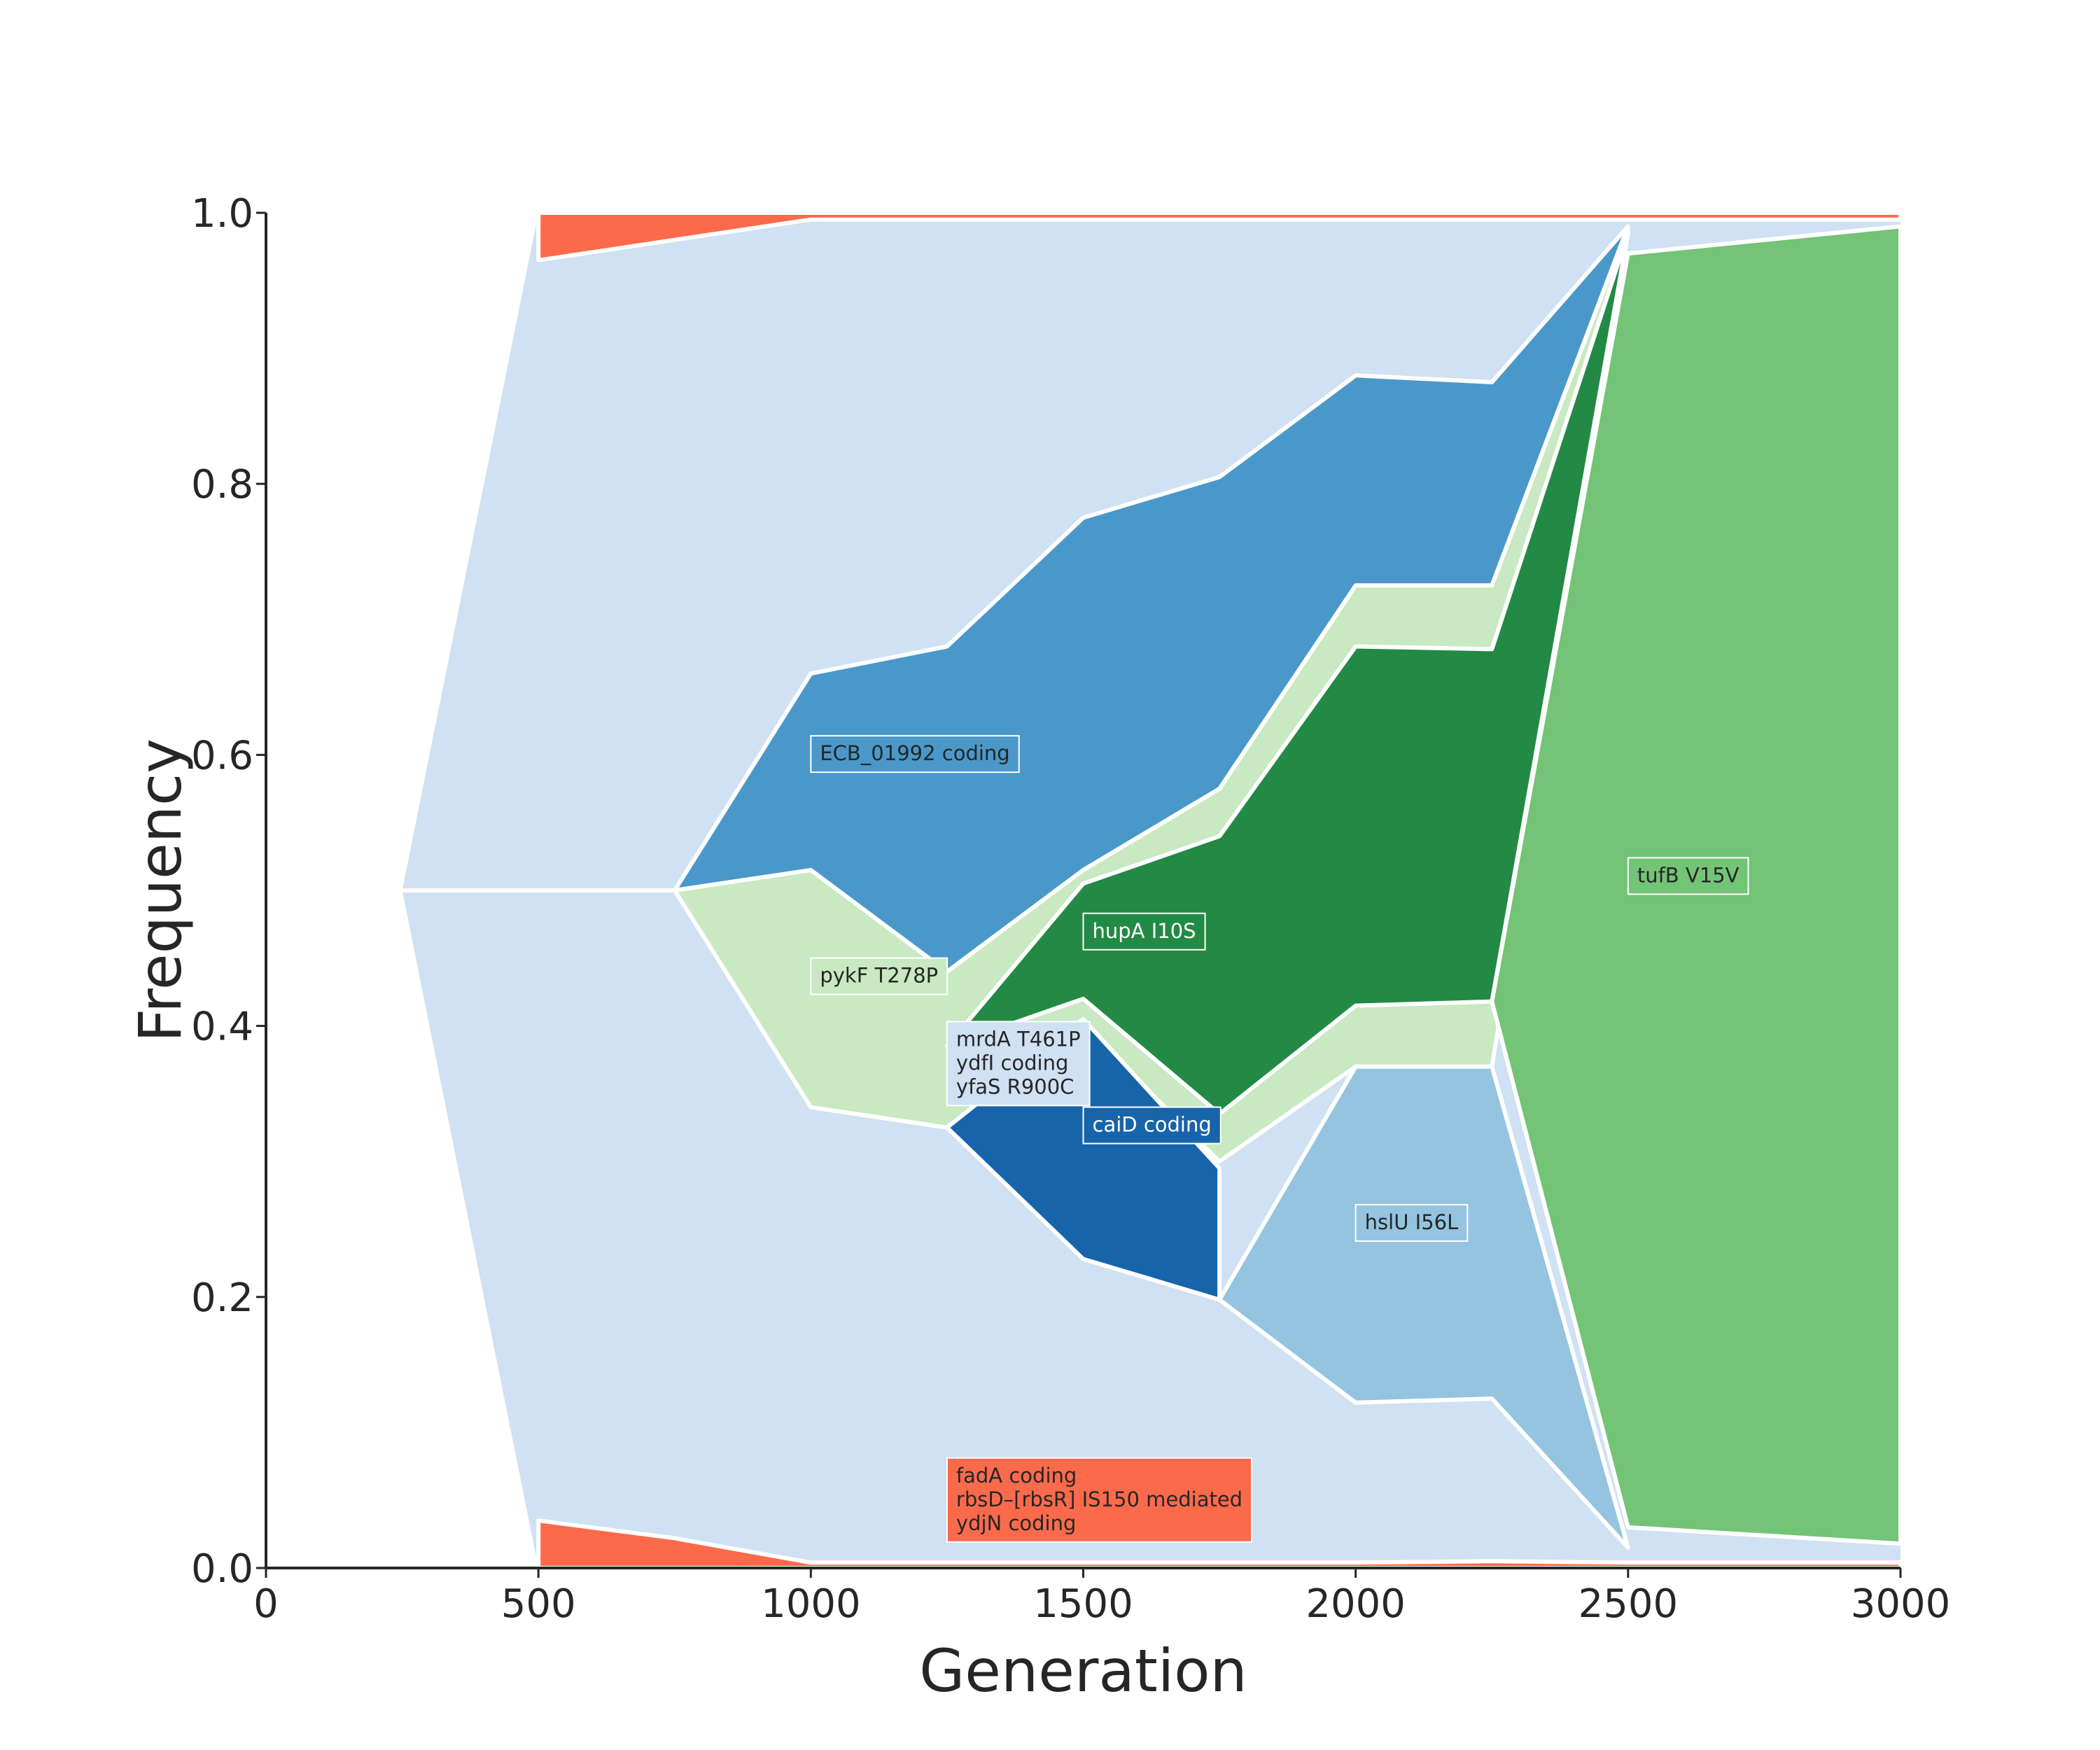 This screenshot has height=1750, width=2100. Describe the element at coordinates (222, 755) in the screenshot. I see `y-tick-label: 0.6` at that location.